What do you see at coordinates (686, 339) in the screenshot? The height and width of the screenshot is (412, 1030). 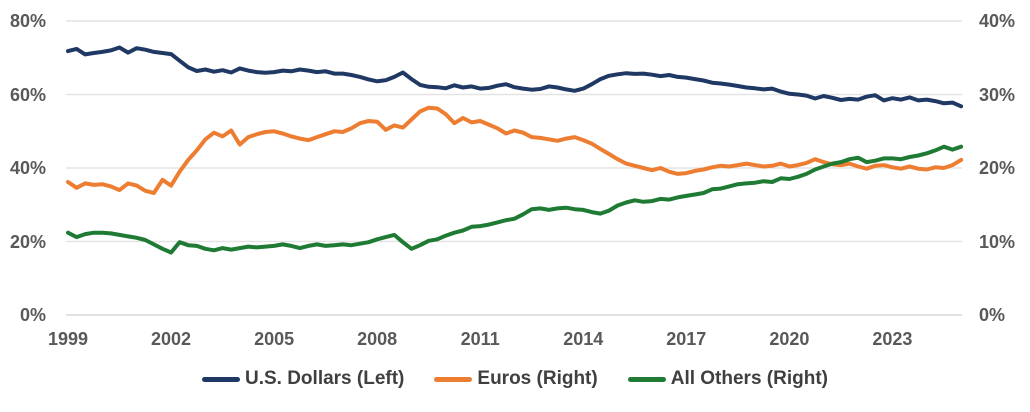 I see `x-axis-tick-2017: 2017` at bounding box center [686, 339].